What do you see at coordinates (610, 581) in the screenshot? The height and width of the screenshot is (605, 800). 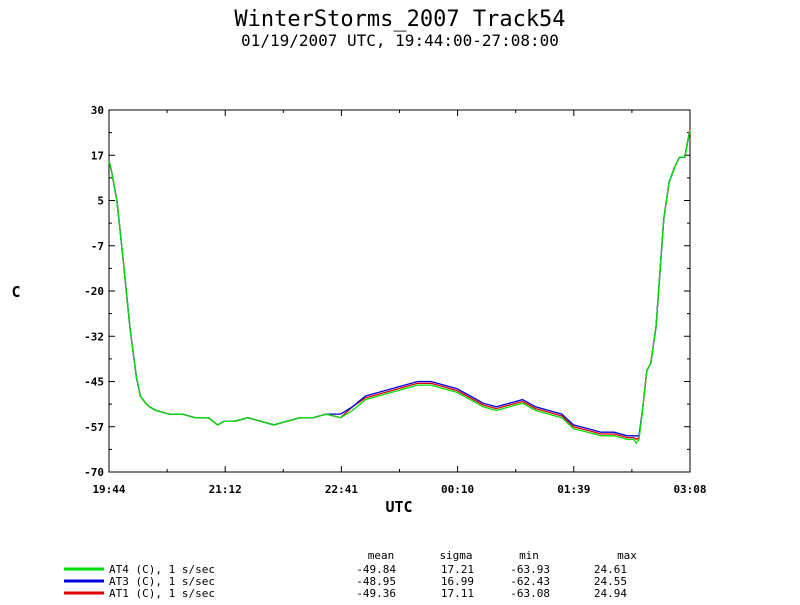 I see `stats-value: 24.55` at bounding box center [610, 581].